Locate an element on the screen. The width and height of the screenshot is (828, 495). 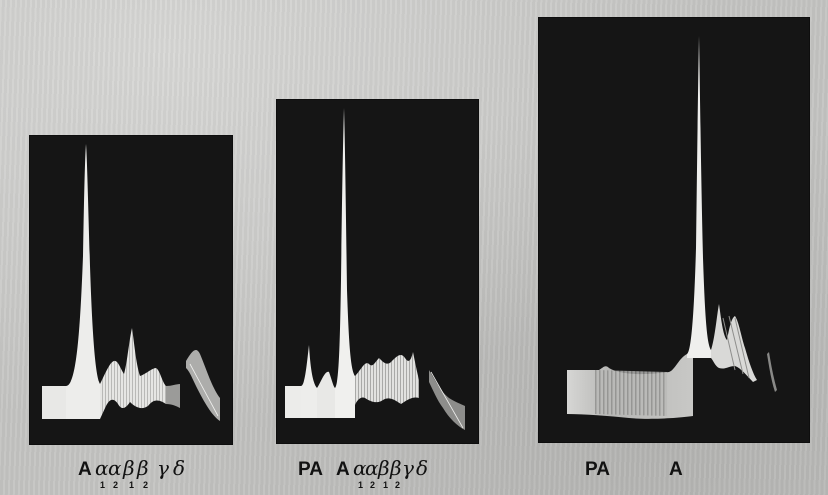
panel-2-labels: PA A α 1 α 2 β 1 β 2 γ δ is located at coordinates (388, 472).